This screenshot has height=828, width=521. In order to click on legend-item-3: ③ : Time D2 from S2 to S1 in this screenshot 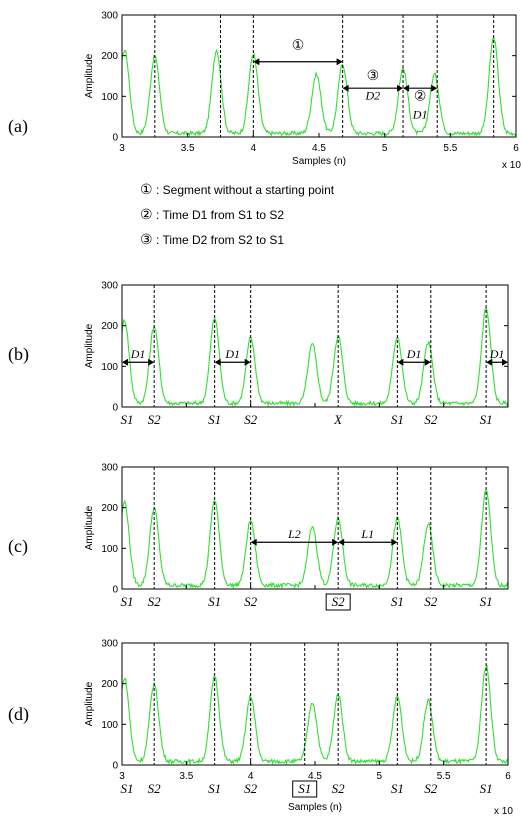, I will do `click(212, 240)`.